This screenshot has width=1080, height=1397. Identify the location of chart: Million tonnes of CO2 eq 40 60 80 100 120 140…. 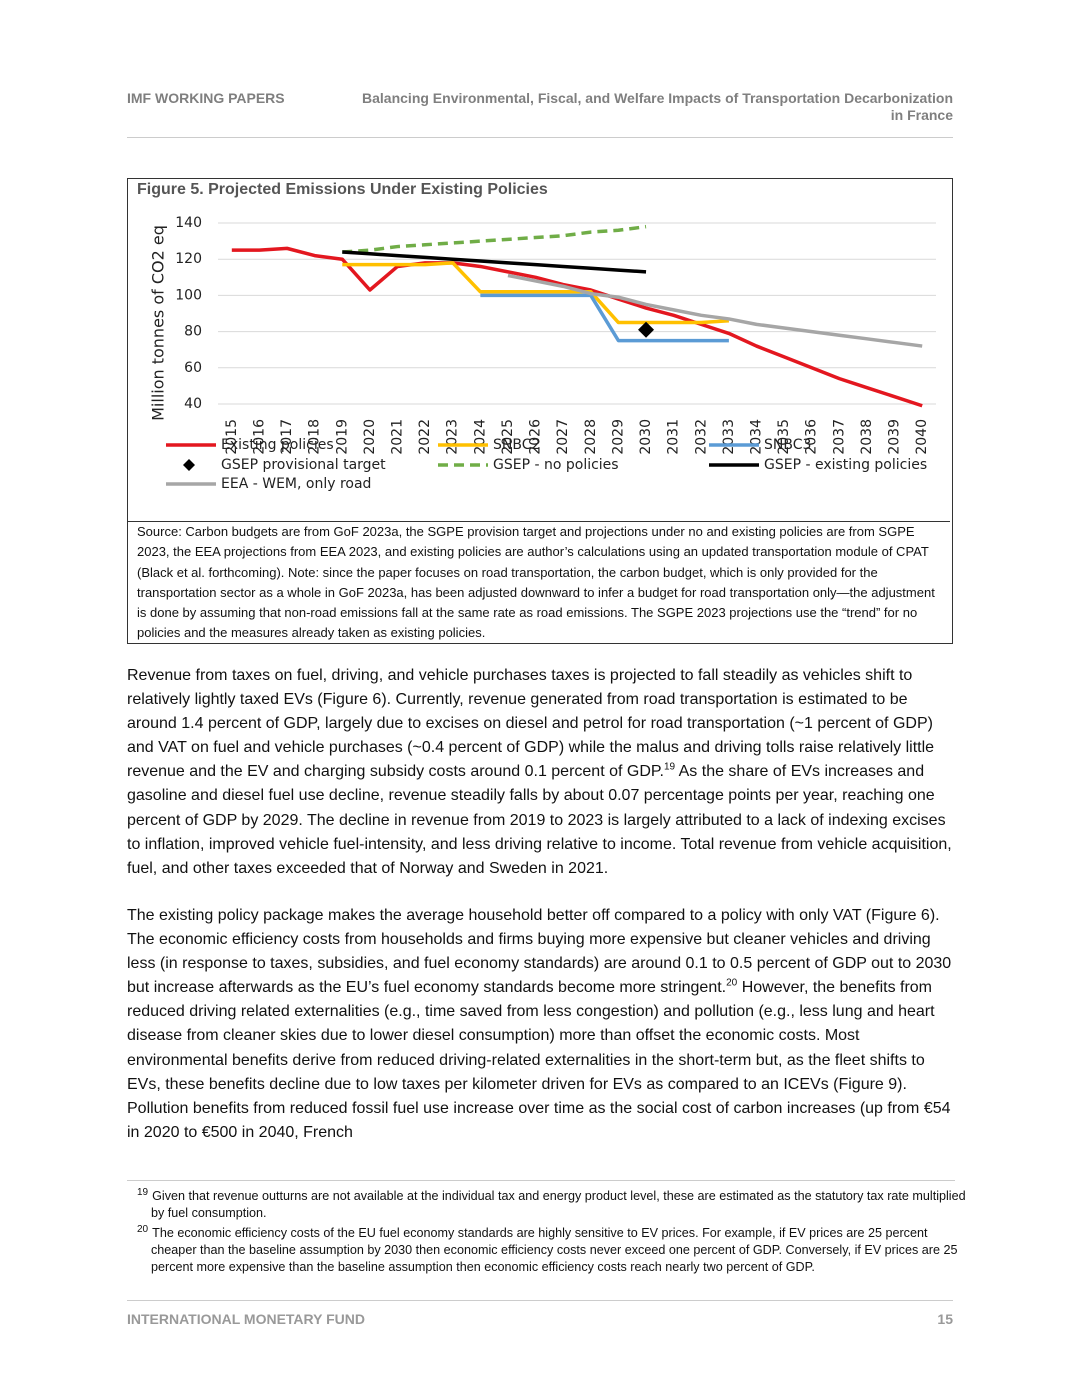
(542, 353).